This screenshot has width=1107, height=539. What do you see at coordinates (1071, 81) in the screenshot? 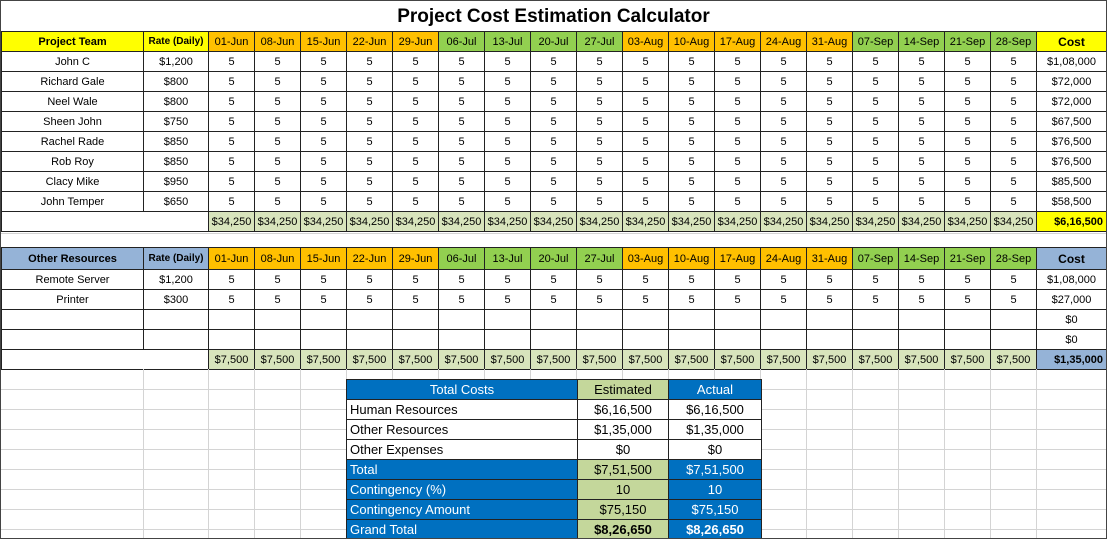
I see `cell-cost: $72,000` at bounding box center [1071, 81].